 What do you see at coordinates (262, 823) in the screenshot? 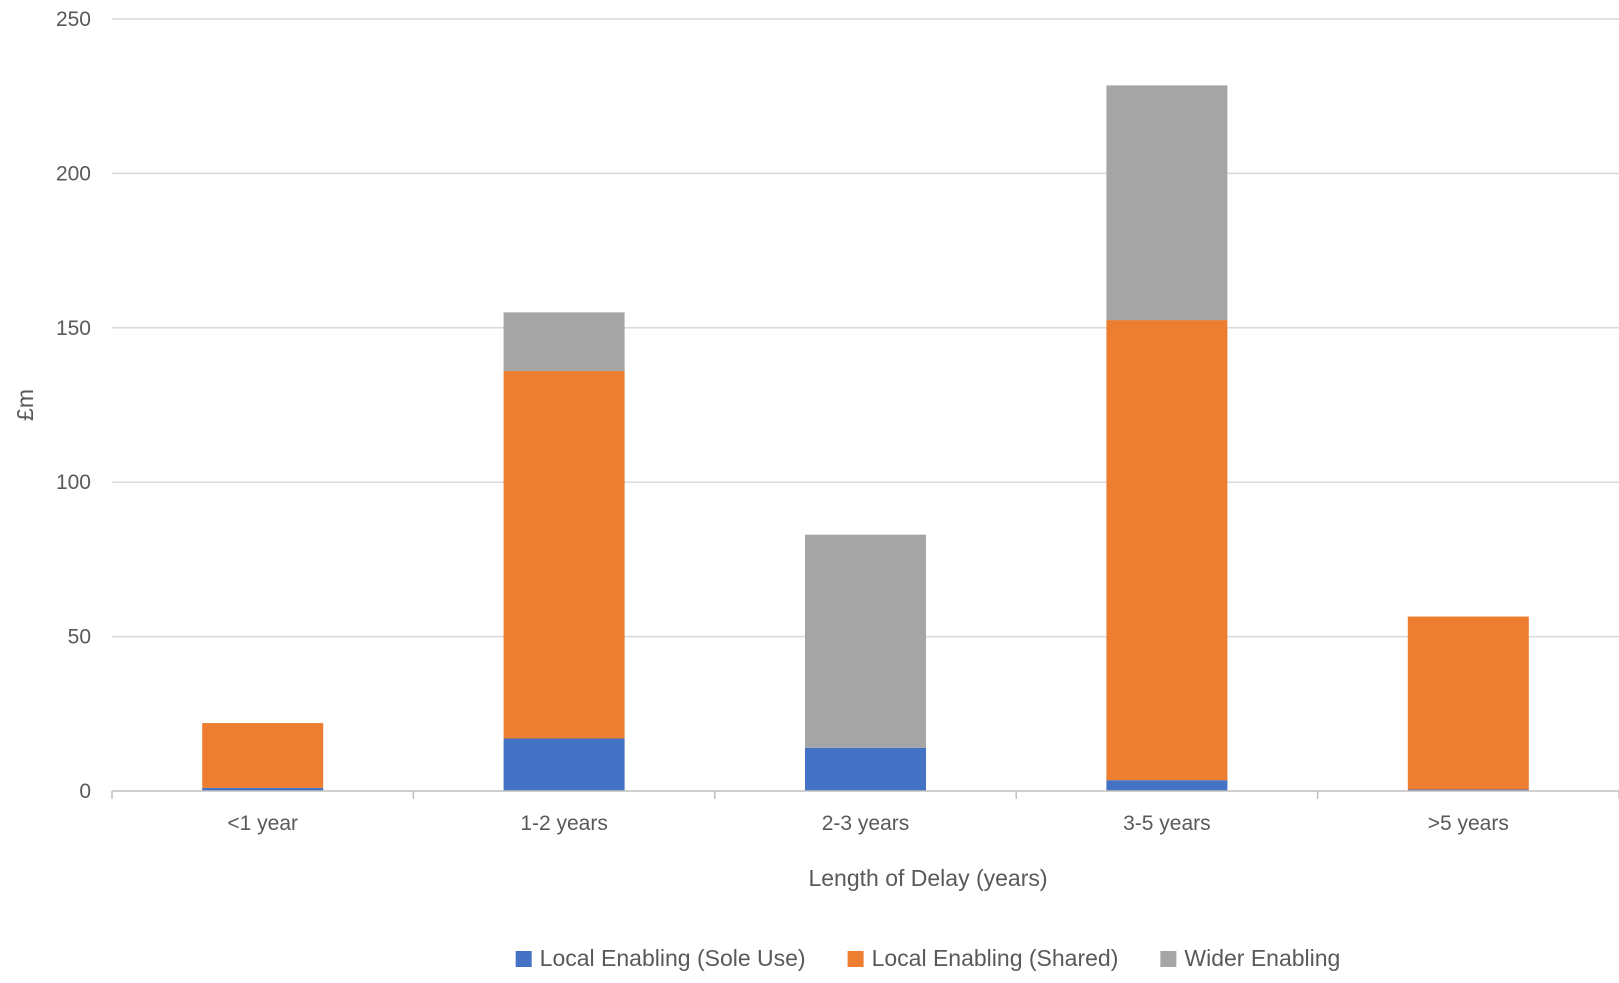
I see `x-tick-label: <1 year` at bounding box center [262, 823].